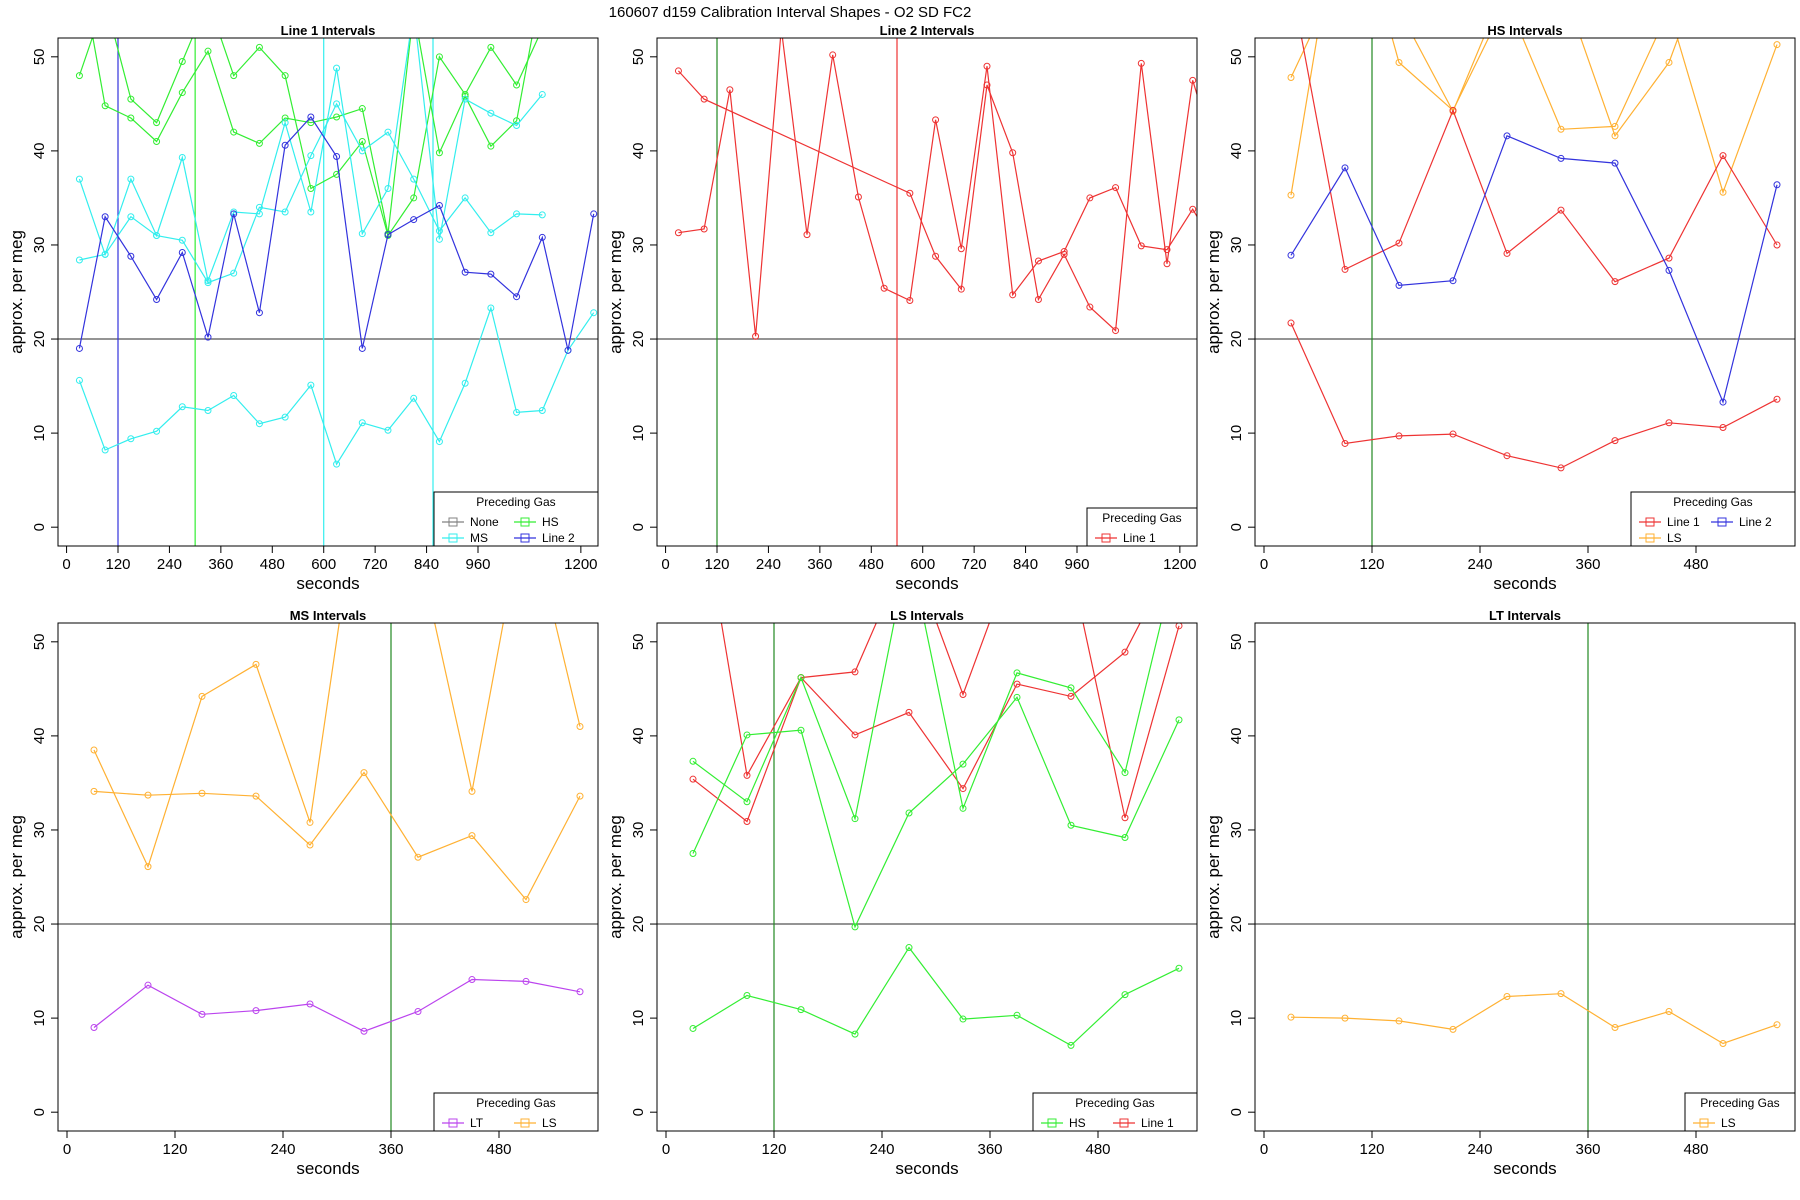  What do you see at coordinates (1229, 874) in the screenshot?
I see `y-axis: 0 10 20 30 40 50 approx. per meg` at bounding box center [1229, 874].